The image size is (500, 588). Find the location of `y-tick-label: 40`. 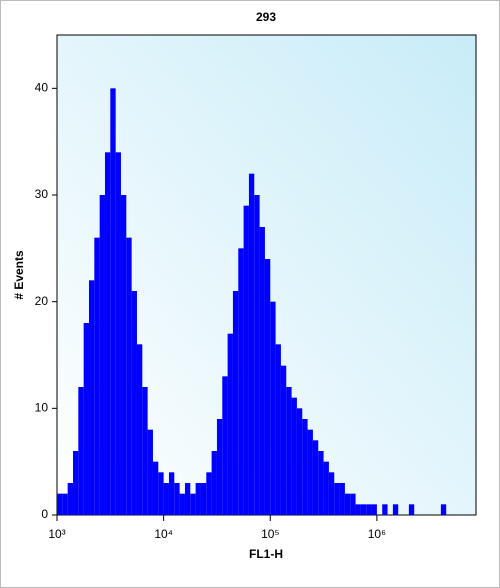

y-tick-label: 40 is located at coordinates (42, 88).